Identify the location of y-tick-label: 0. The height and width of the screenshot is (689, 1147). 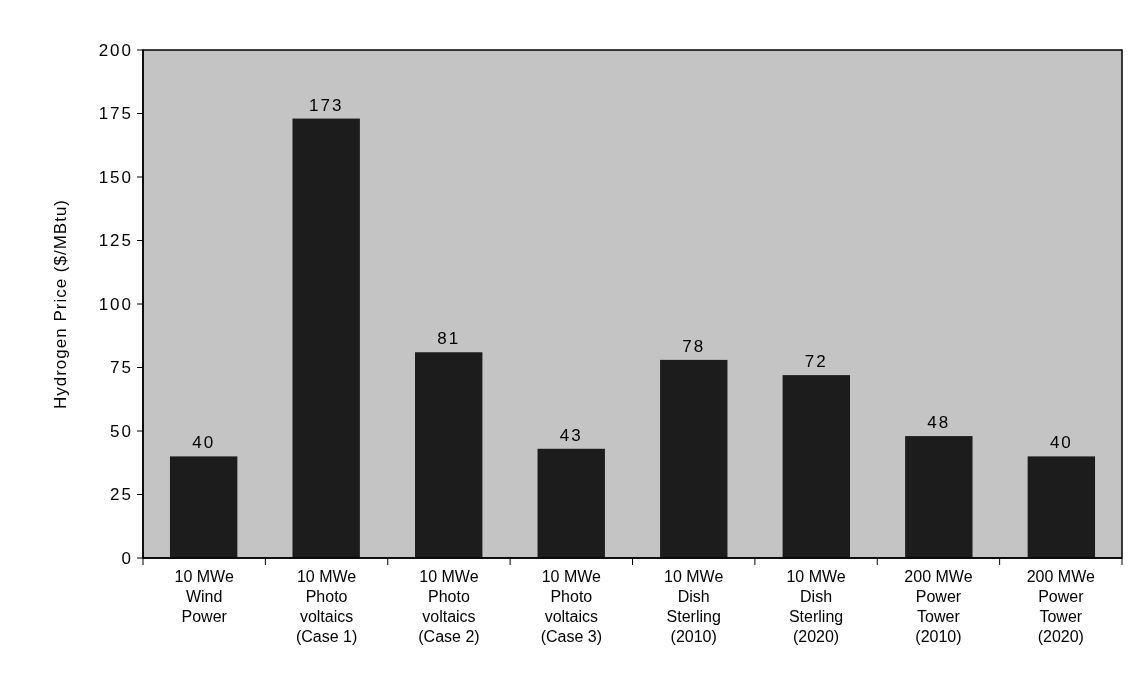
(127, 558).